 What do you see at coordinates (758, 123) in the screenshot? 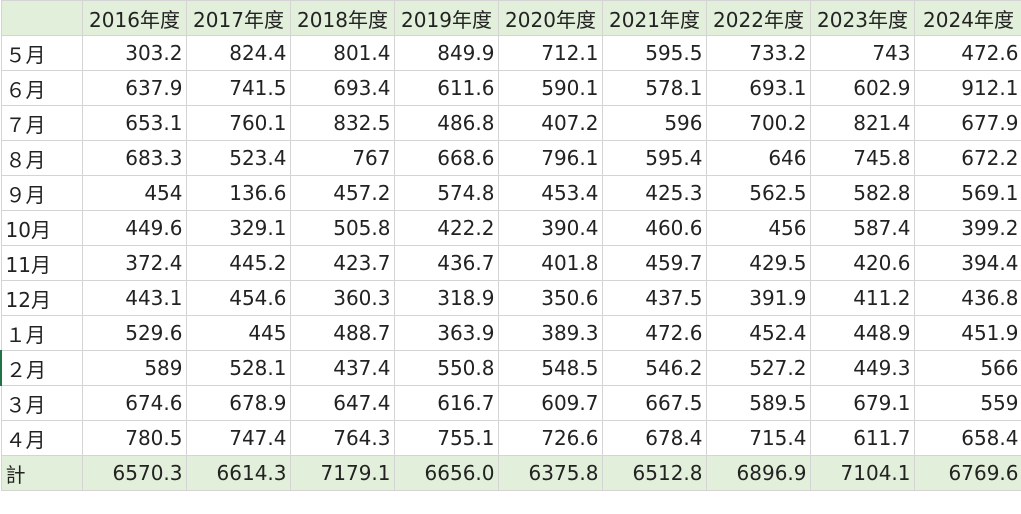
I see `value-cell: 700.2` at bounding box center [758, 123].